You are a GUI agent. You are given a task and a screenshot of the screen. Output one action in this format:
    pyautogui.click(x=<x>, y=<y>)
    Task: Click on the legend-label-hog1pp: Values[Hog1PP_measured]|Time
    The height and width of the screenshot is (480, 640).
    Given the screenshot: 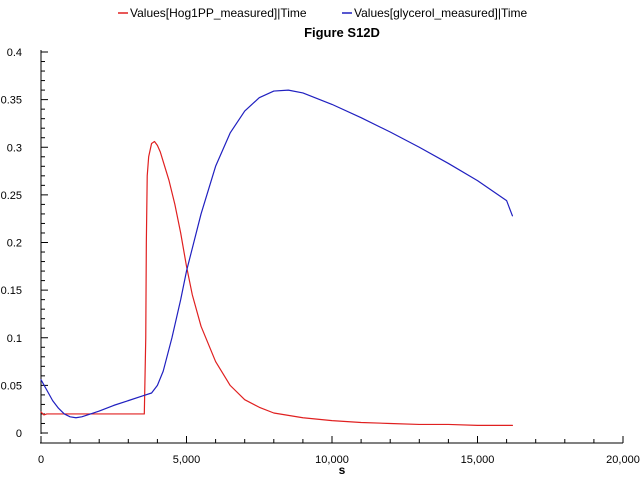 What is the action you would take?
    pyautogui.click(x=218, y=13)
    